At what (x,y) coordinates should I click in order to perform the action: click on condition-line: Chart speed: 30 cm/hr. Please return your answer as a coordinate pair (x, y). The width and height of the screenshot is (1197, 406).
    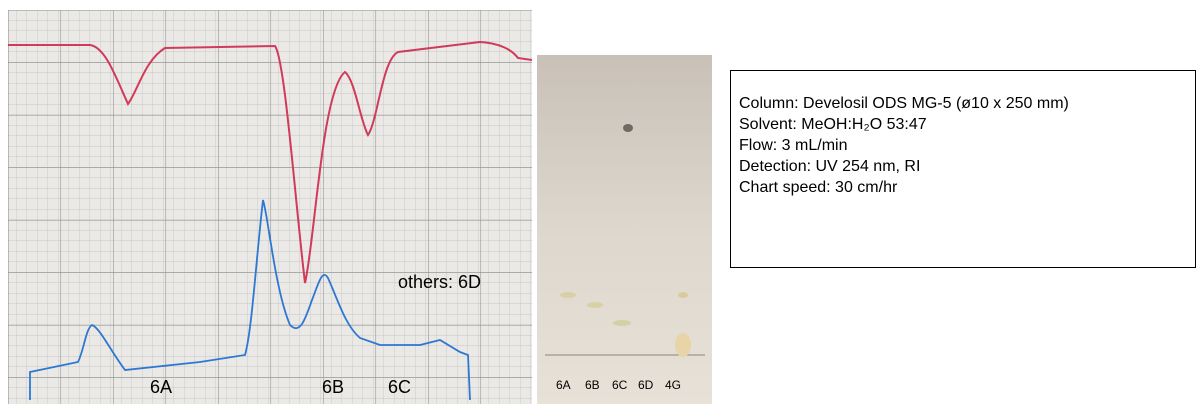
    Looking at the image, I should click on (818, 187).